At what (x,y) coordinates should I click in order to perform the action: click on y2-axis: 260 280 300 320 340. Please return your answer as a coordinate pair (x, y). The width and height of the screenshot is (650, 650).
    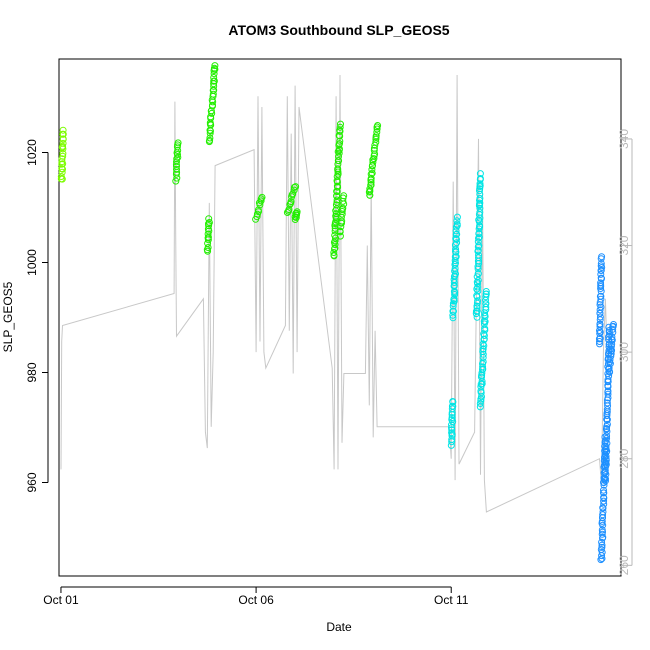
    Looking at the image, I should click on (625, 352).